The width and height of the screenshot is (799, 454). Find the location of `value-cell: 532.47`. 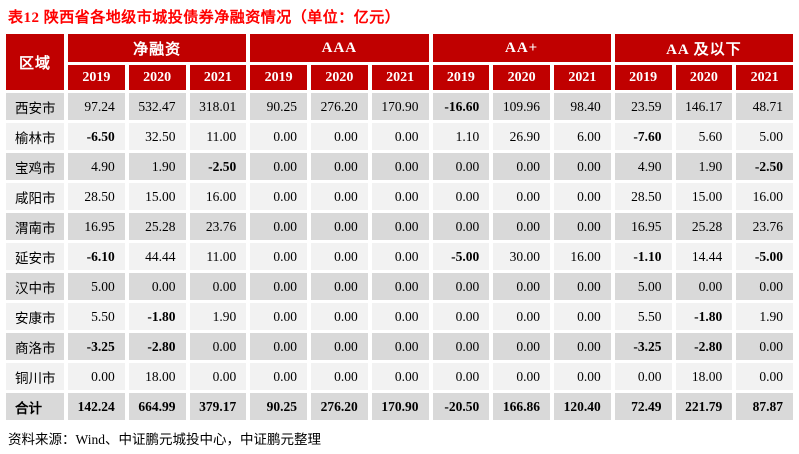

value-cell: 532.47 is located at coordinates (157, 106).